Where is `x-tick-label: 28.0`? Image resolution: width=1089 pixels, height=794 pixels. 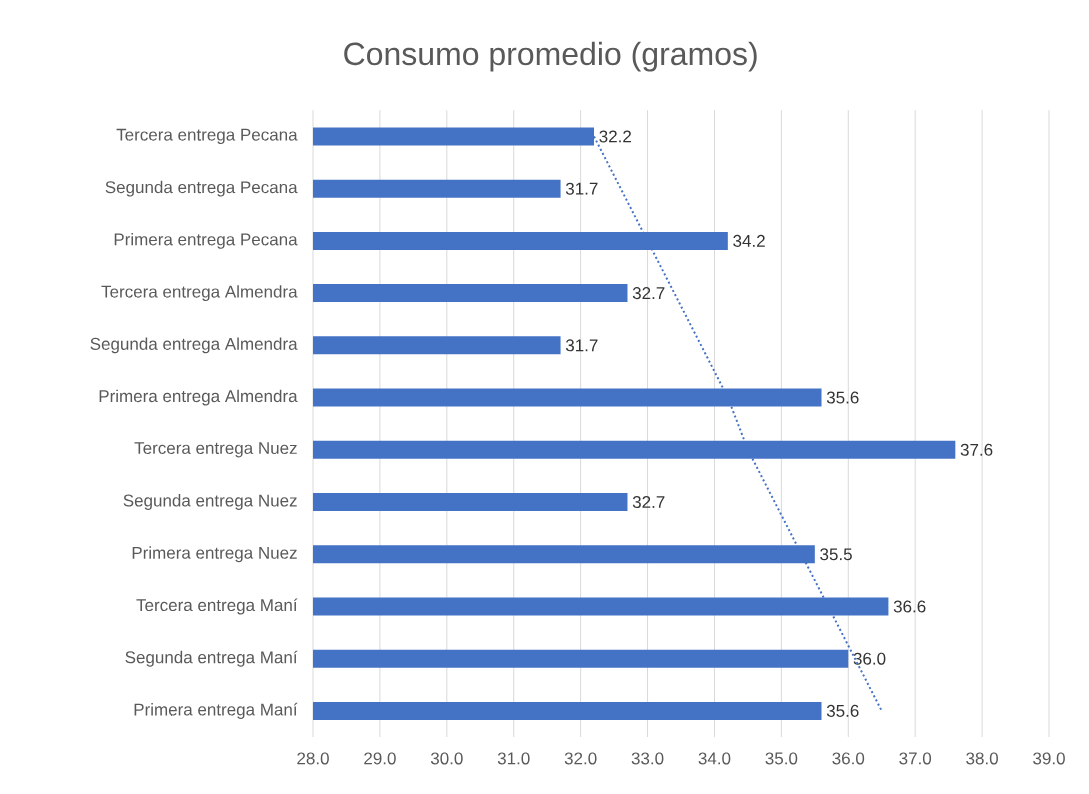 x-tick-label: 28.0 is located at coordinates (313, 758).